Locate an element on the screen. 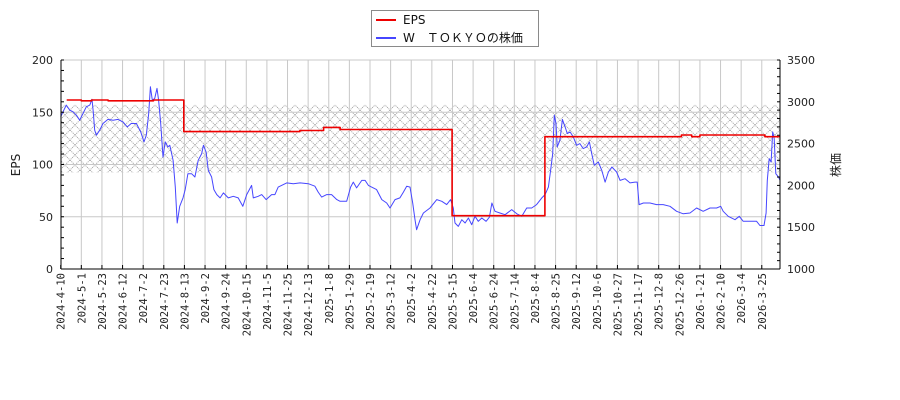  y-axis-right-labels: 1000 1500 2000 2500 3000 3500 is located at coordinates (801, 165).